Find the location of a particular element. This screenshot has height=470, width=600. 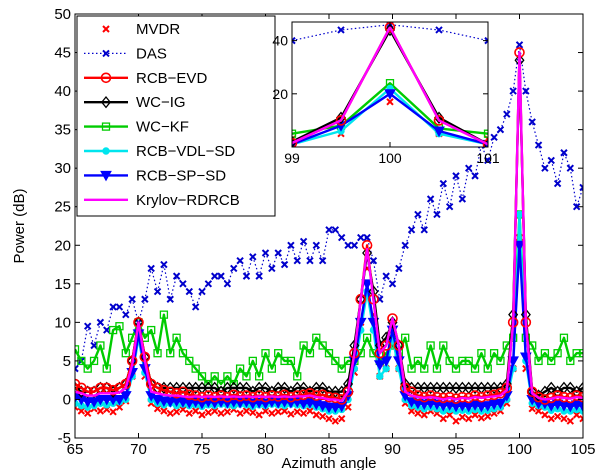

main-y-tick-label: -5 is located at coordinates (64, 438).